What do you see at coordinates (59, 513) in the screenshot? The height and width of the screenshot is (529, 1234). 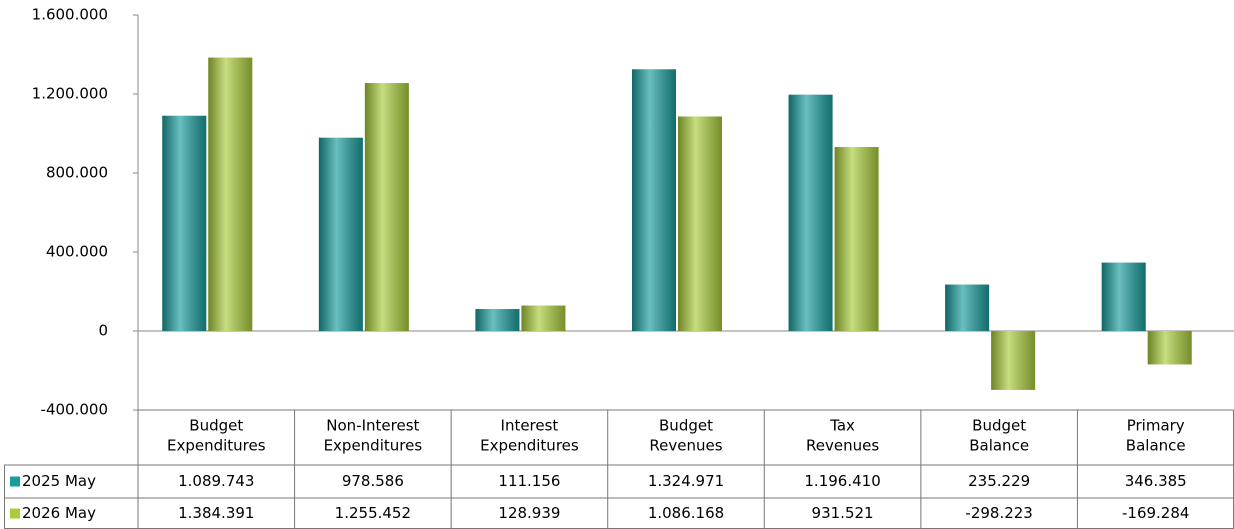 I see `legend-label: 2026 May` at bounding box center [59, 513].